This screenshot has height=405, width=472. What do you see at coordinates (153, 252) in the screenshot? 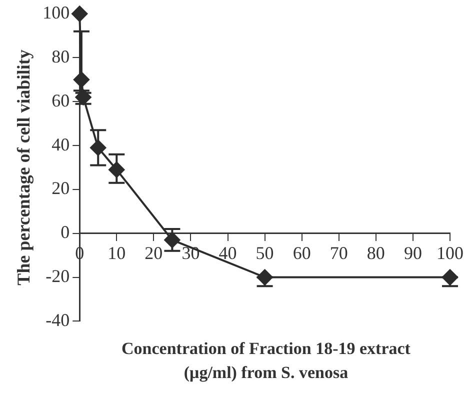
I see `x-tick-label: 20` at bounding box center [153, 252].